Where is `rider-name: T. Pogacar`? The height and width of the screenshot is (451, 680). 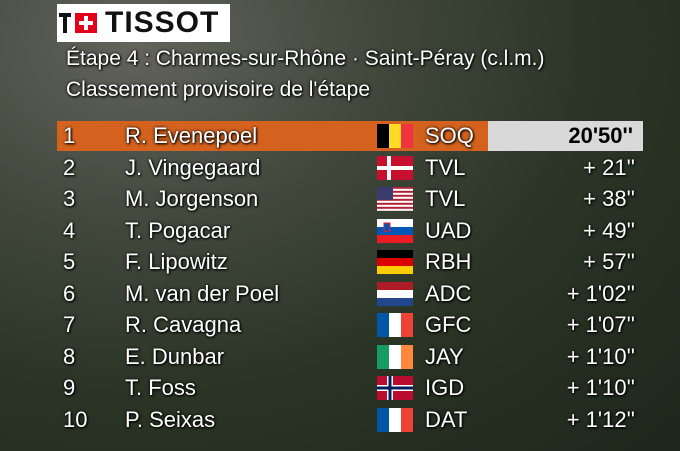 rider-name: T. Pogacar is located at coordinates (178, 230).